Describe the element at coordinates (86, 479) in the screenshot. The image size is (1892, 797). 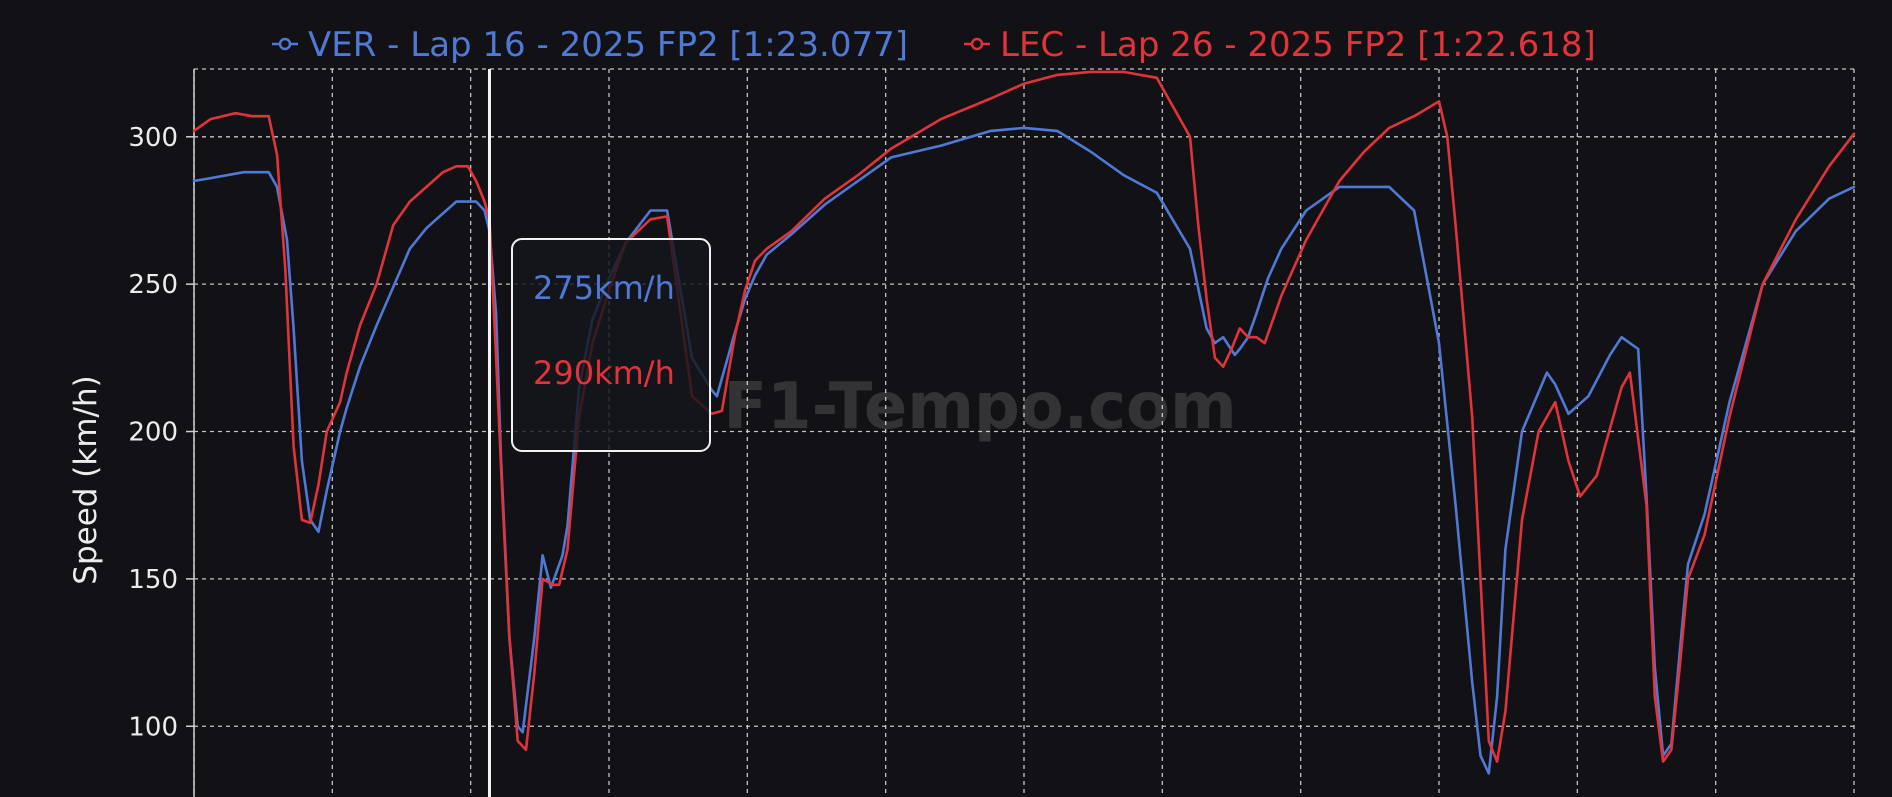
I see `y-axis-label: Speed (km/h)` at that location.